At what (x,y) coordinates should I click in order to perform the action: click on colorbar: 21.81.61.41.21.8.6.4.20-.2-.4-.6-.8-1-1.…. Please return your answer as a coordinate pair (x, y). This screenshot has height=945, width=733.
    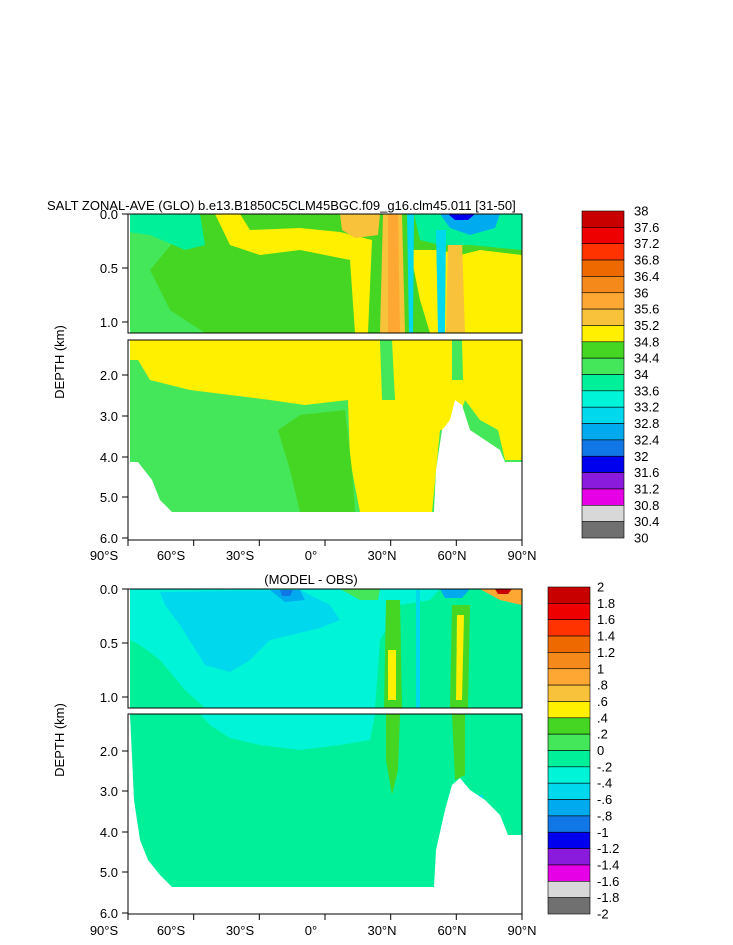
    Looking at the image, I should click on (583, 751).